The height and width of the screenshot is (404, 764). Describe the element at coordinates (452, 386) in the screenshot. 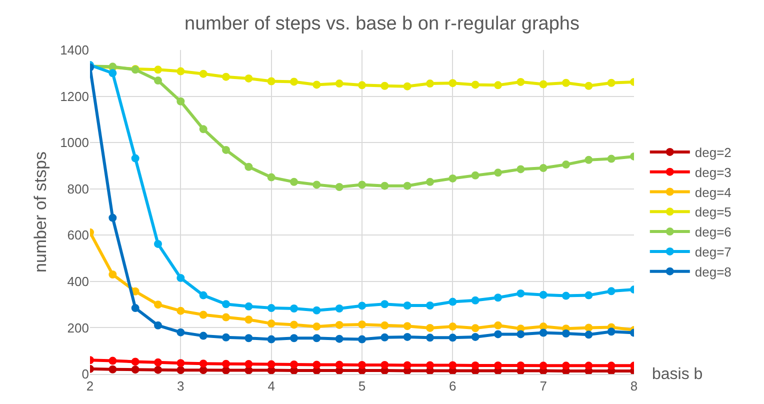

I see `x-tick-label: 6` at that location.